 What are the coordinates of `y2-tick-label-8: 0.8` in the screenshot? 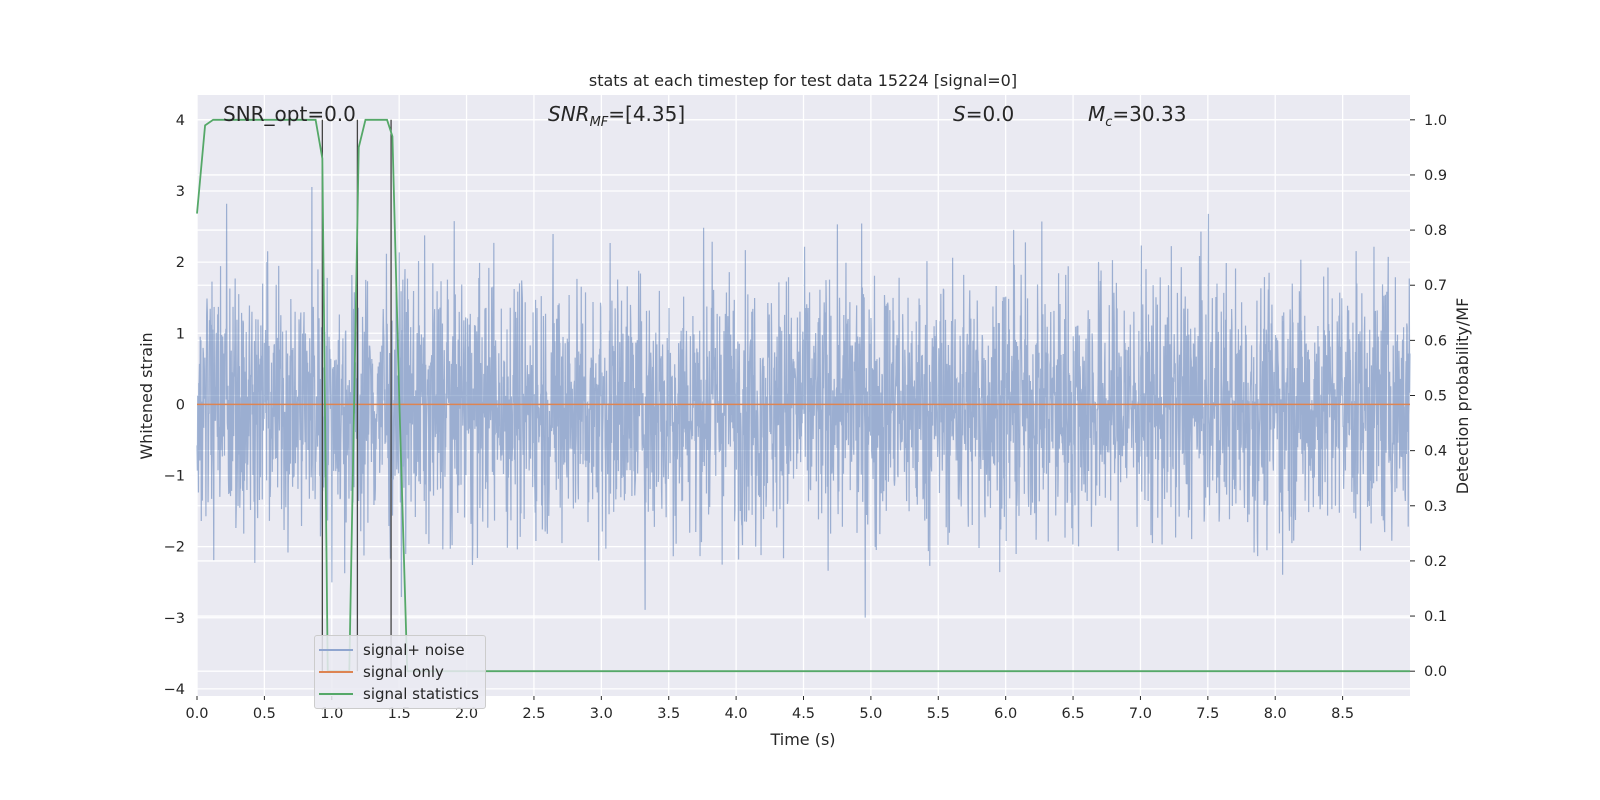 It's located at (1435, 231).